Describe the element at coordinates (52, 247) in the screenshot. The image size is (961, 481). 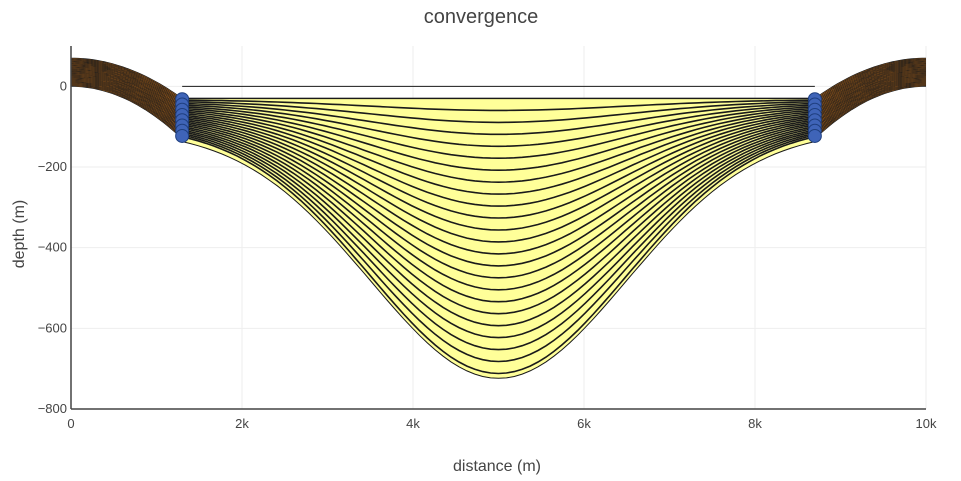
I see `y-tick-label: −400` at that location.